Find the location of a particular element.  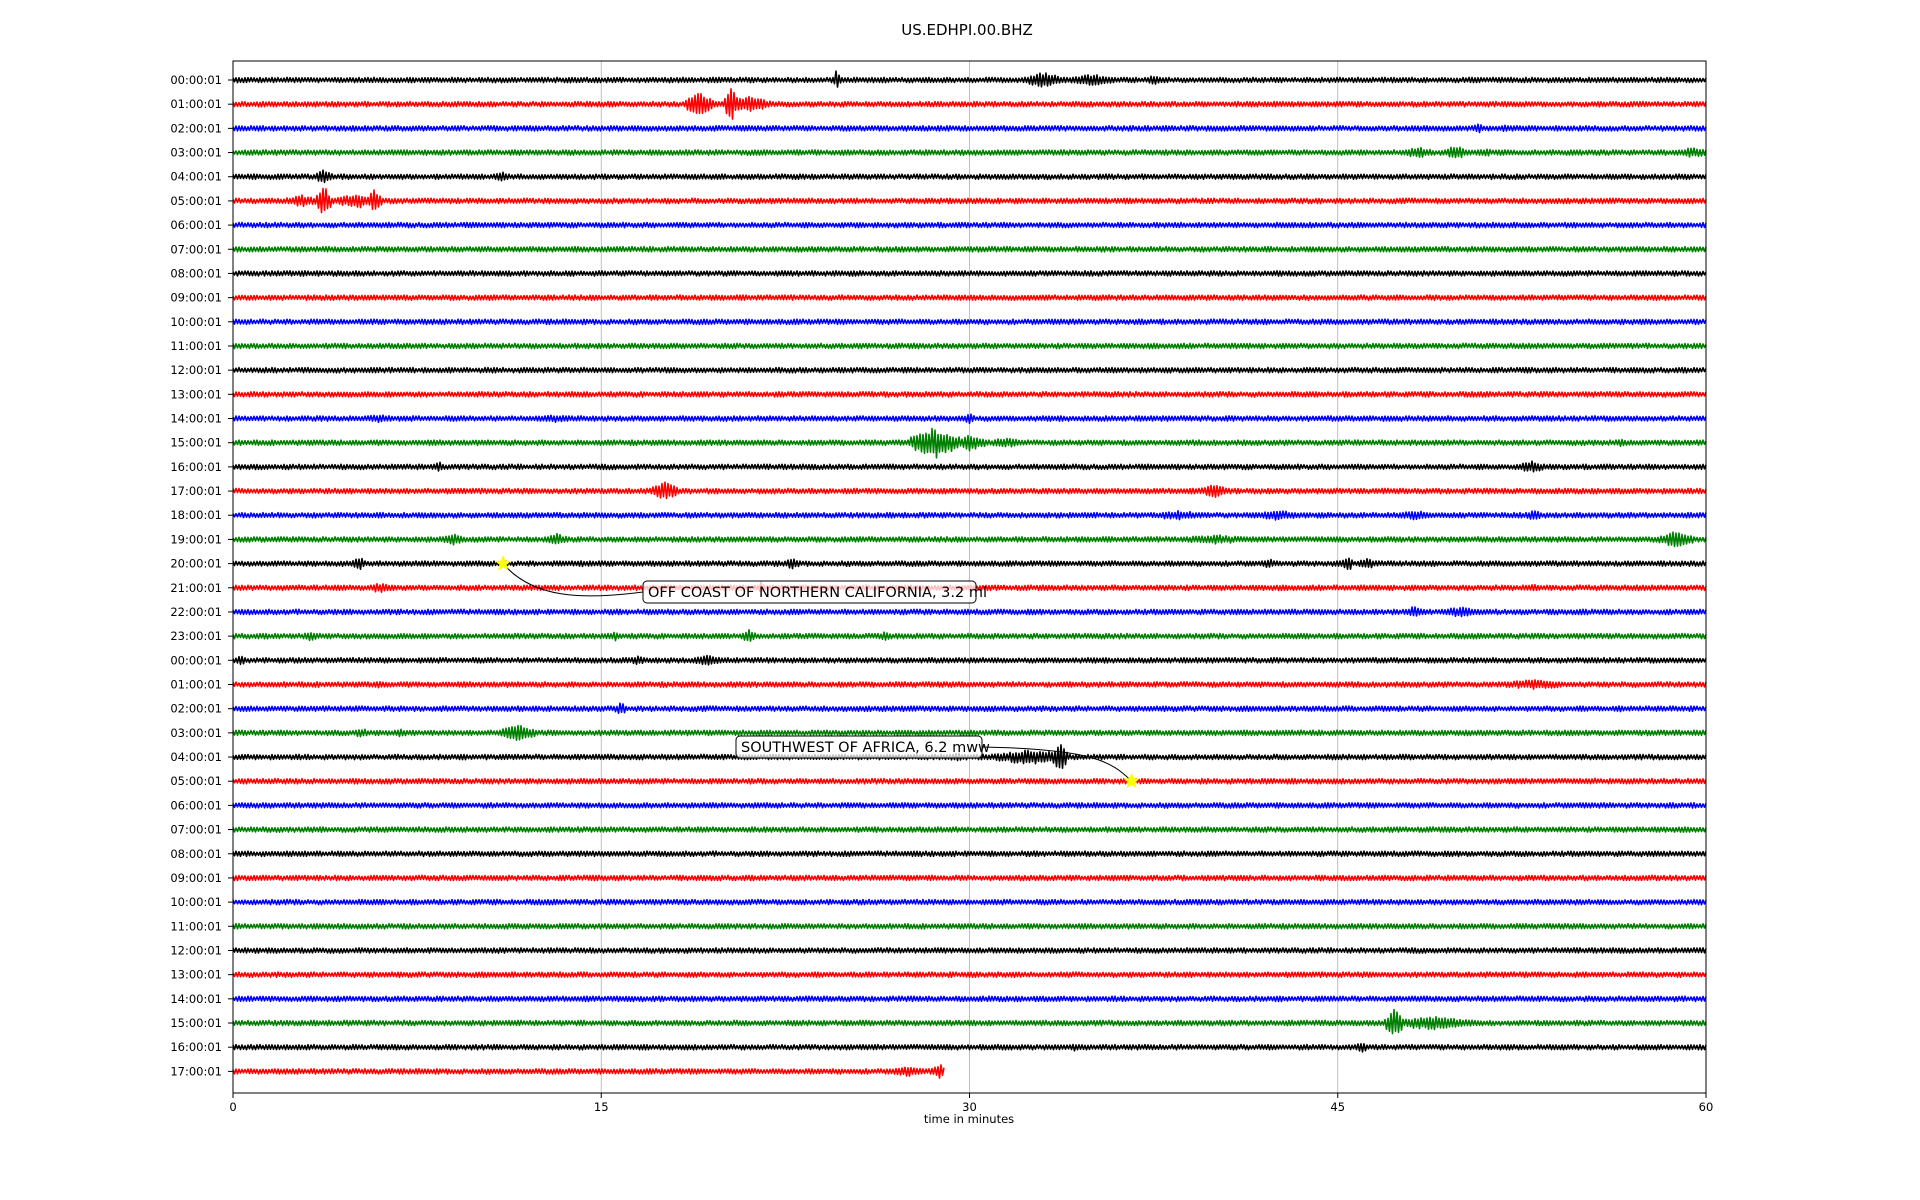

x-axis-label: time in minutes is located at coordinates (969, 1119).